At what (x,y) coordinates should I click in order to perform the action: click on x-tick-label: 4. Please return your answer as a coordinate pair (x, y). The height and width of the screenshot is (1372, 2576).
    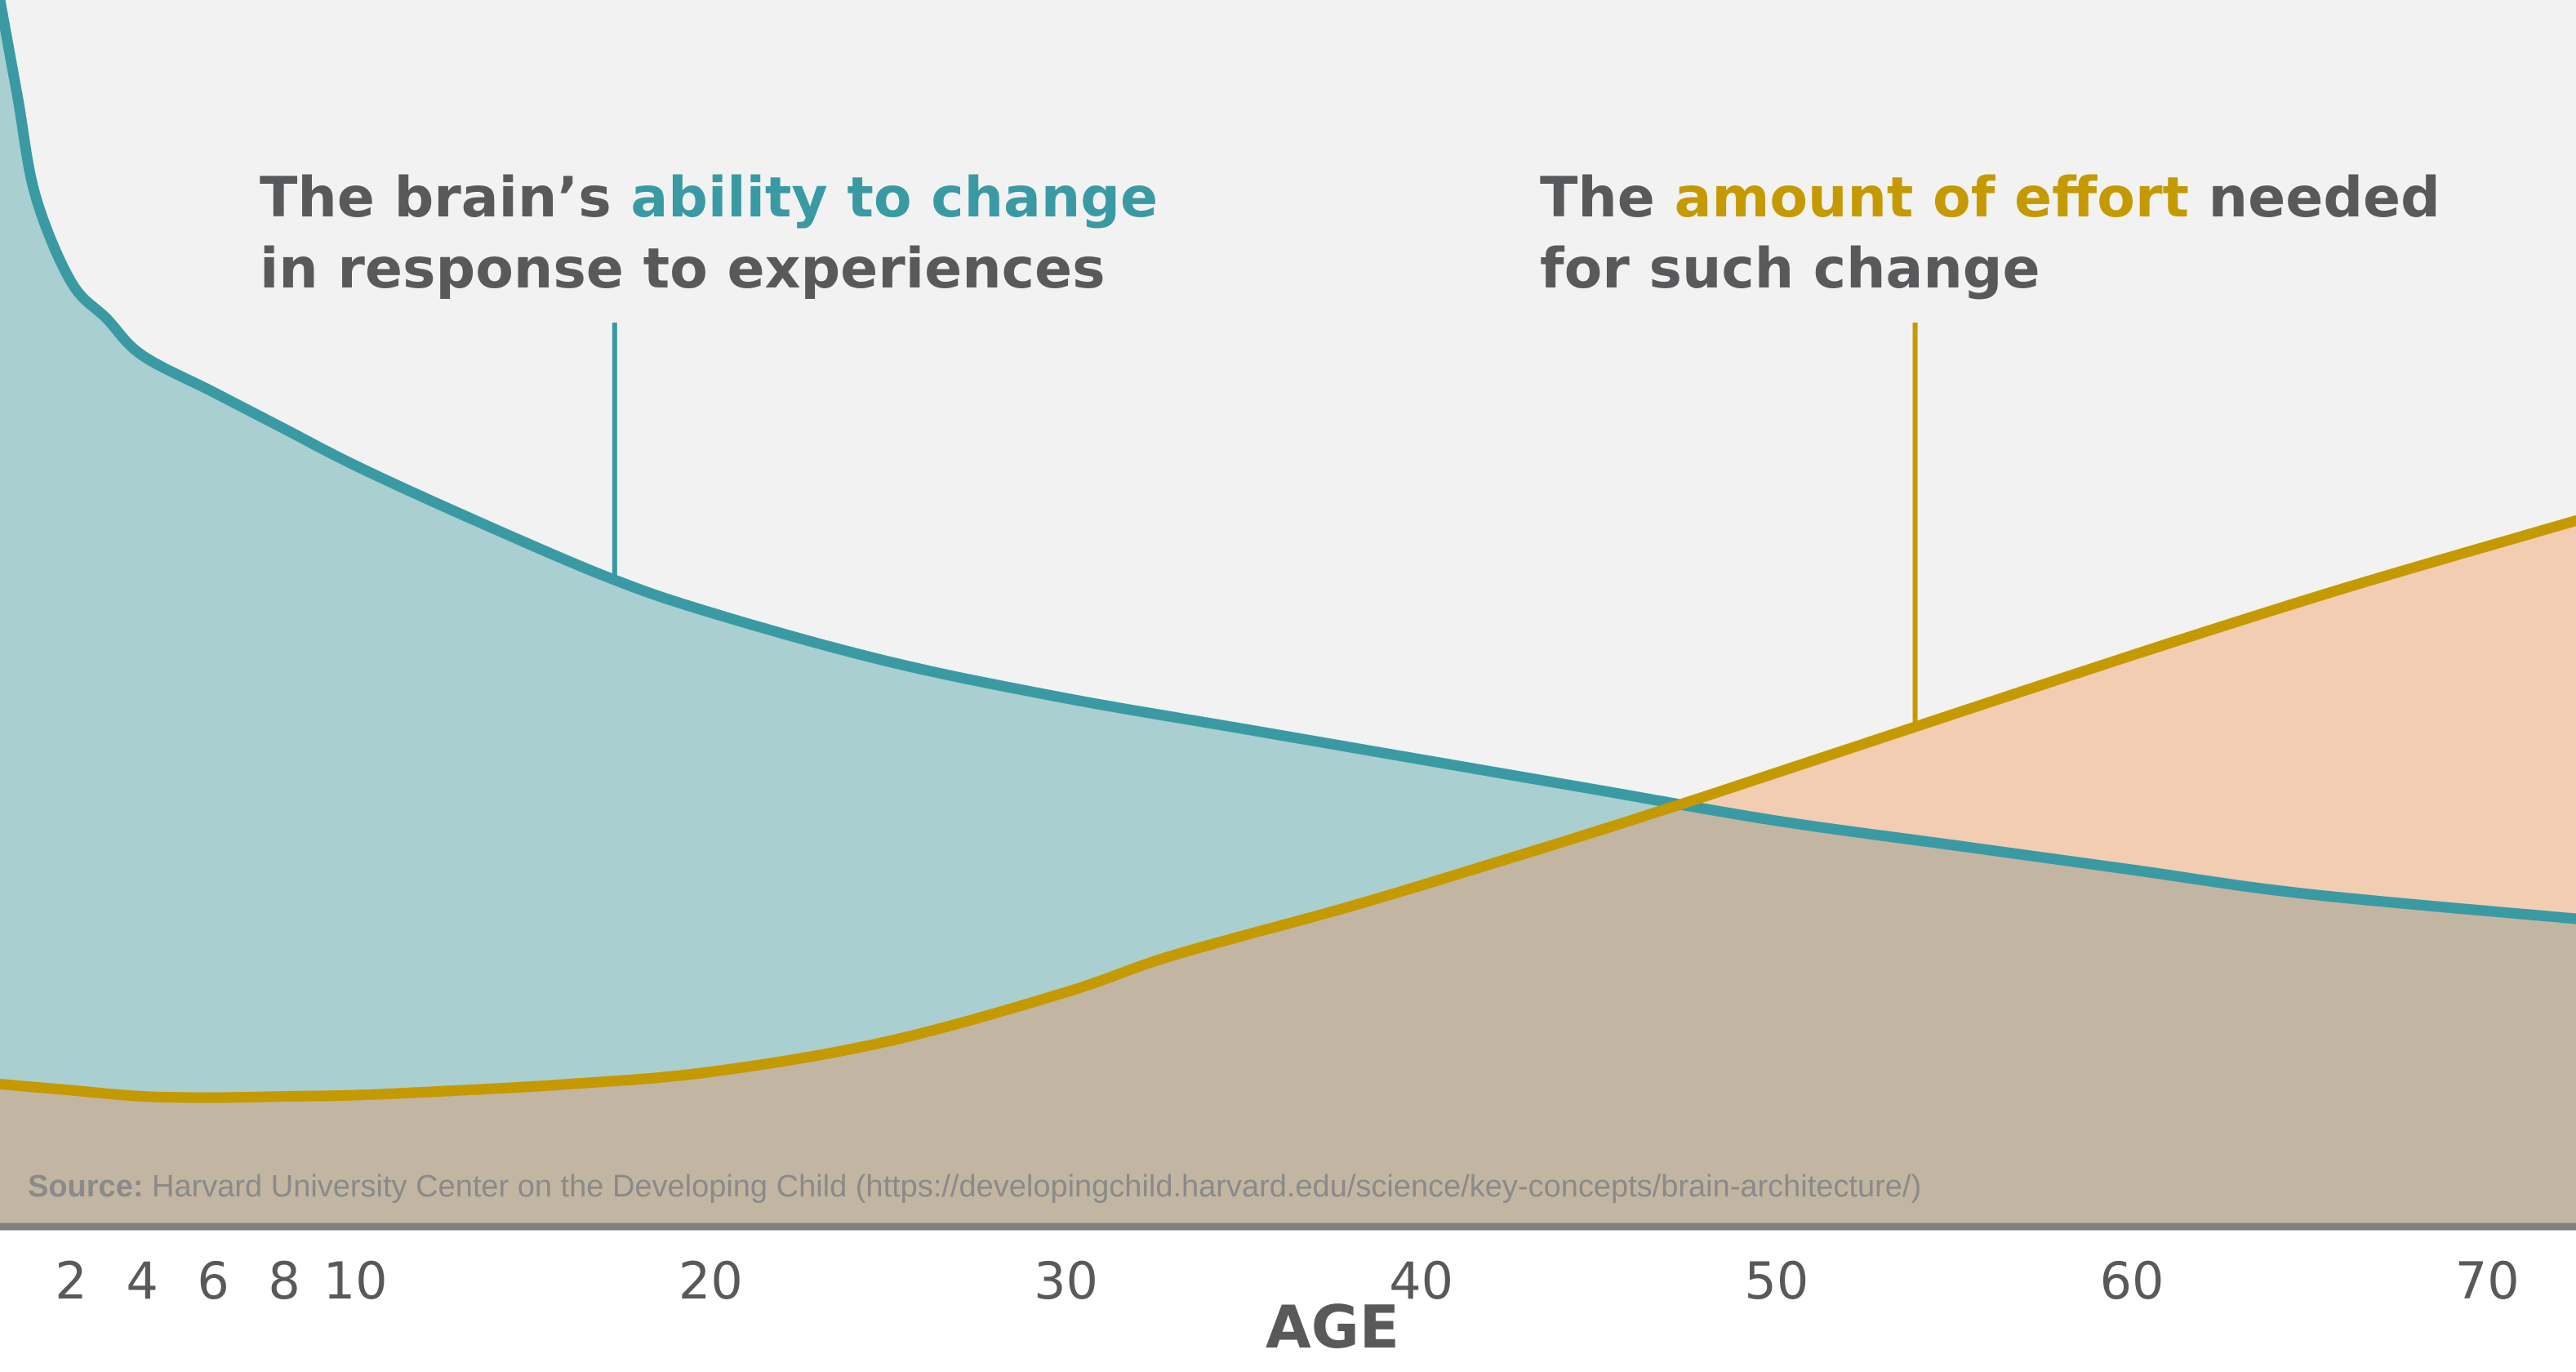
    Looking at the image, I should click on (142, 1281).